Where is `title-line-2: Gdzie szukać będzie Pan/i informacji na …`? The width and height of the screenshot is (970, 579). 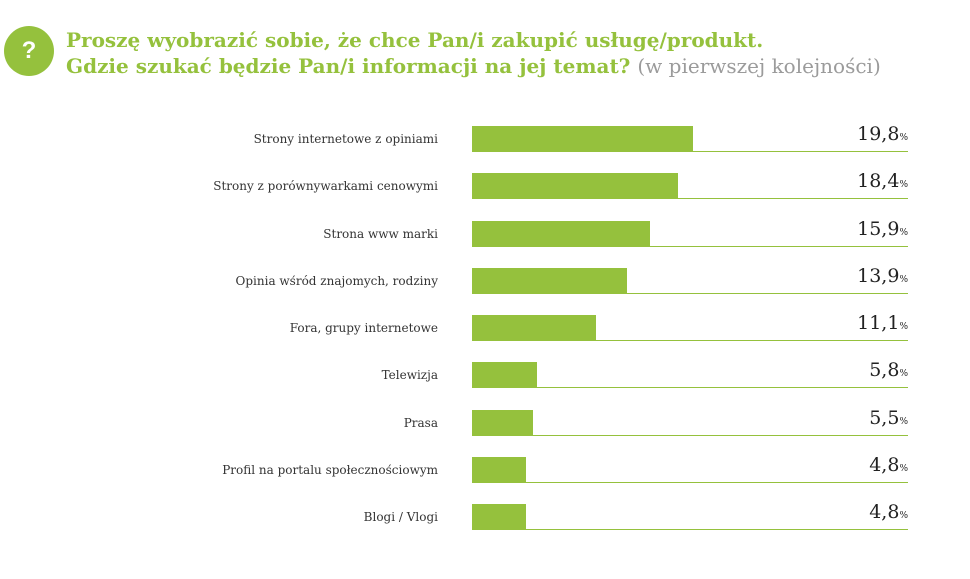 title-line-2: Gdzie szukać będzie Pan/i informacji na … is located at coordinates (473, 66).